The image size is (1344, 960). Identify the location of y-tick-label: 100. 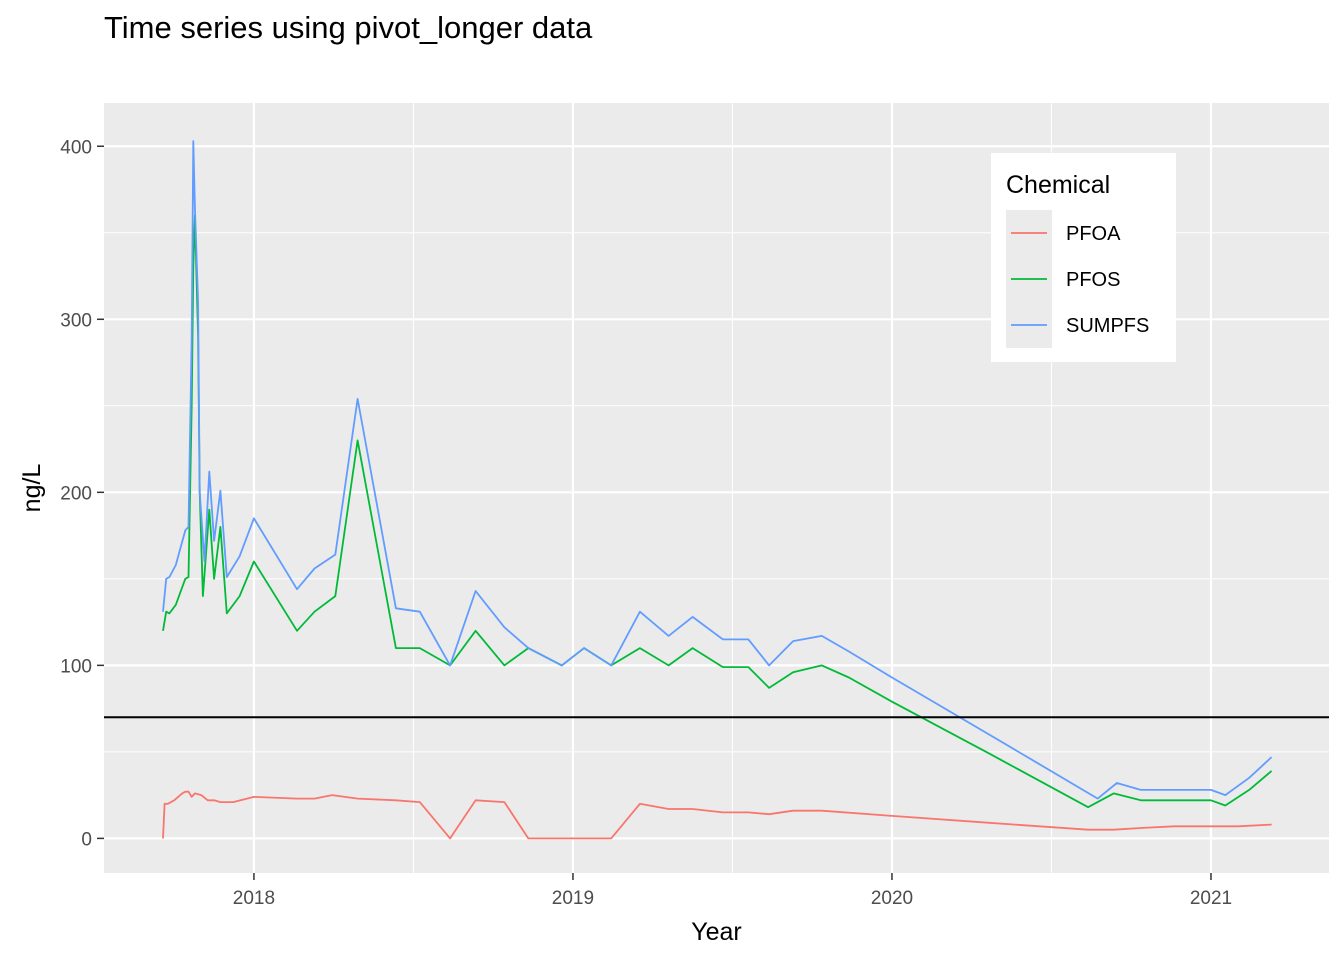
(76, 666).